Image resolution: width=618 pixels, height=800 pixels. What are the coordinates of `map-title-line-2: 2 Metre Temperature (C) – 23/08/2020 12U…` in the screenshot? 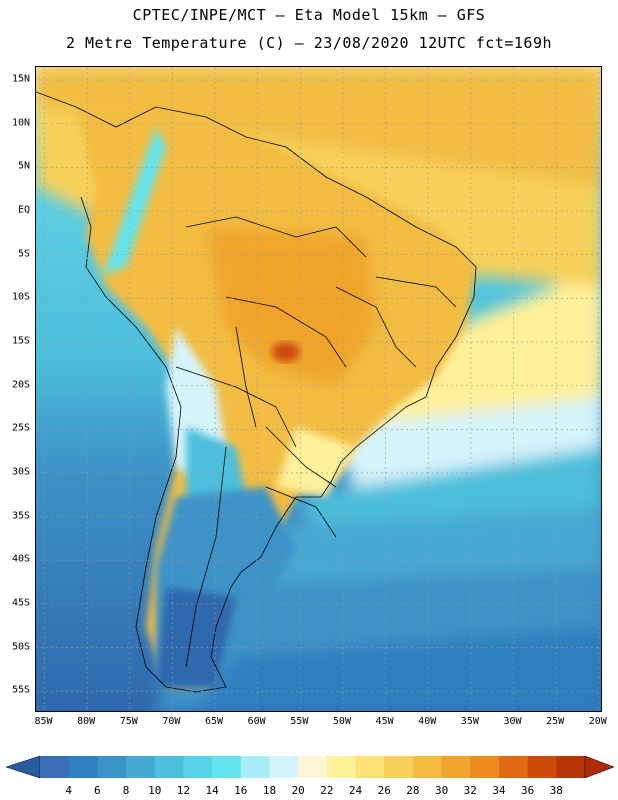 It's located at (309, 43).